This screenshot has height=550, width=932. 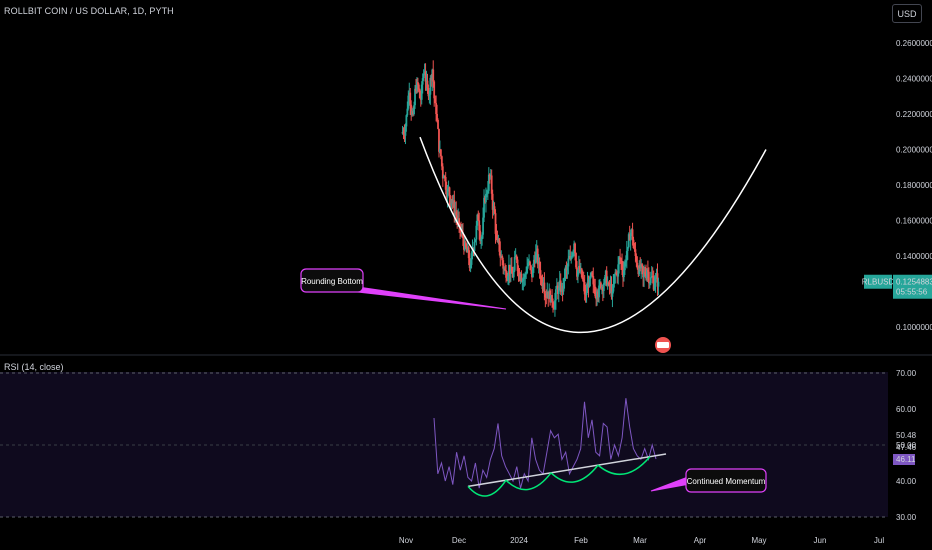 What do you see at coordinates (403, 289) in the screenshot?
I see `rounding-bottom-callout: Rounding Bottom` at bounding box center [403, 289].